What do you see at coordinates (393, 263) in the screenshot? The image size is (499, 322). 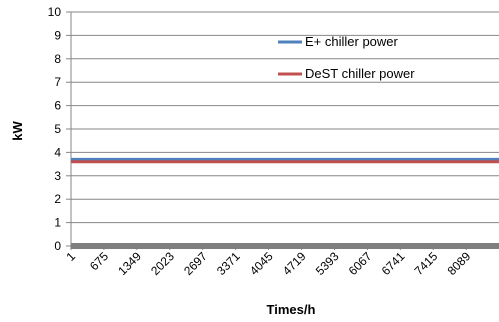 I see `x-tick-label: 6741` at bounding box center [393, 263].